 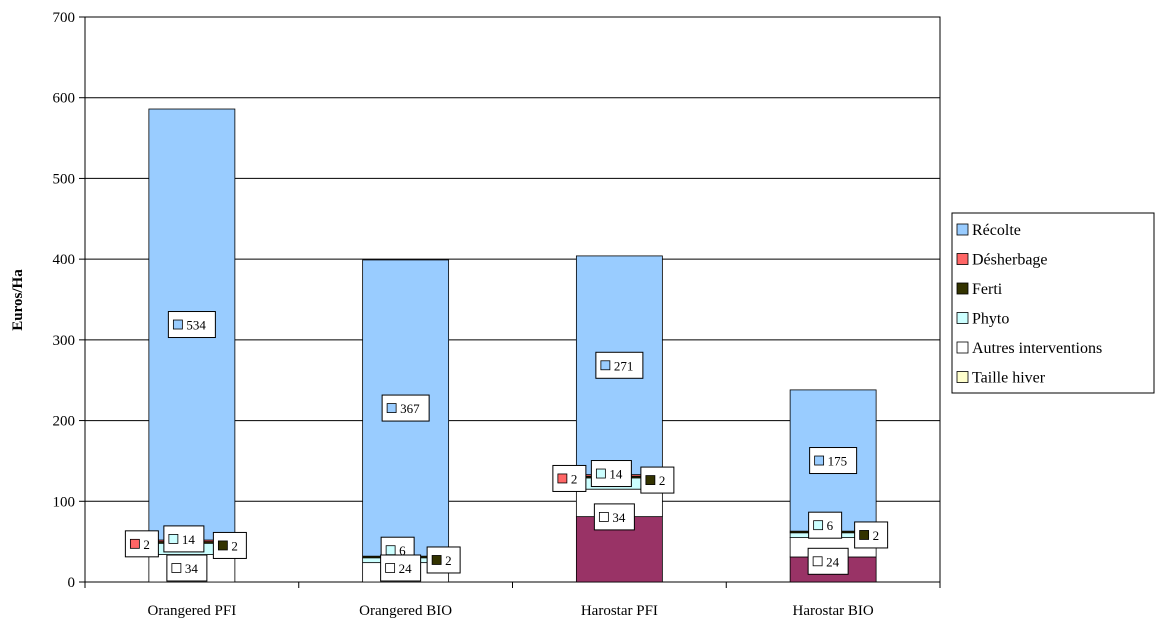 I want to click on data-label-harostar-pfi-autres-interventions: 34, so click(x=614, y=517).